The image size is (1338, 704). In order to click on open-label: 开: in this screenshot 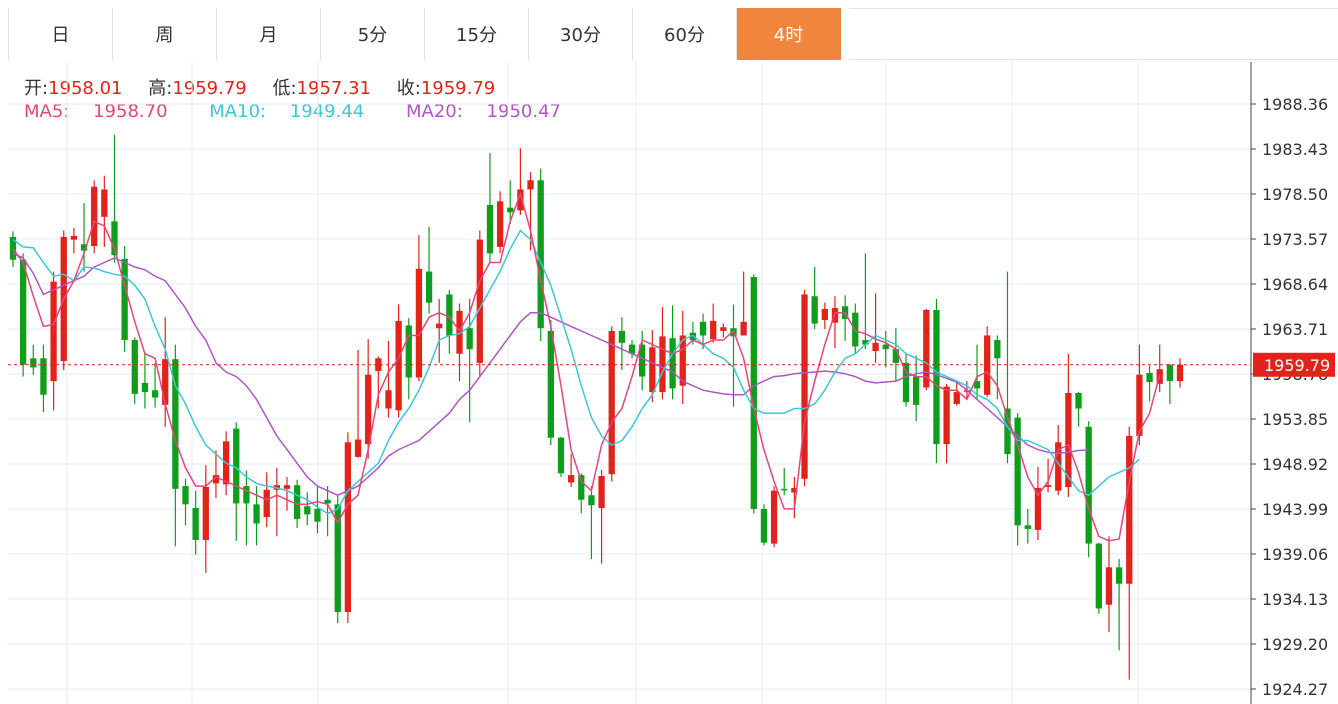, I will do `click(36, 88)`.